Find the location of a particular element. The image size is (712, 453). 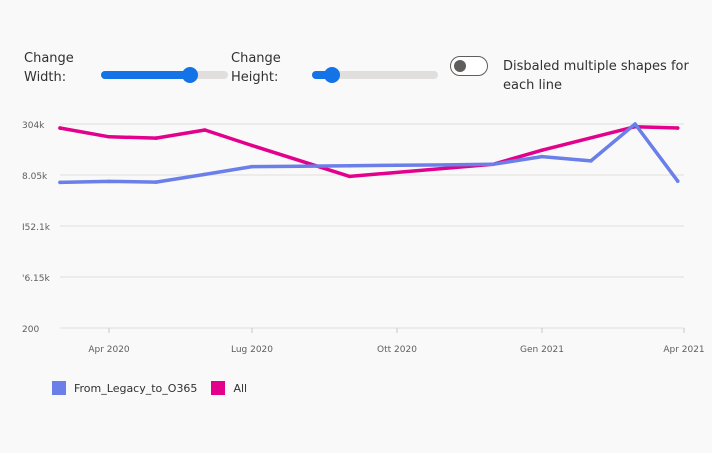

legend-item-from-legacy: From_Legacy_to_O365 is located at coordinates (124, 388).